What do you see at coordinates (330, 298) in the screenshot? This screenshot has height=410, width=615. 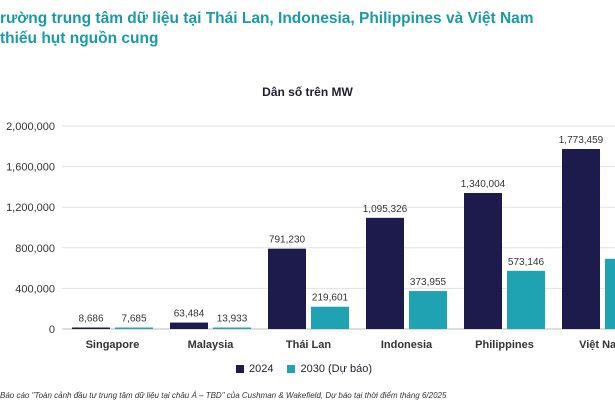 I see `data-label: 219,601` at bounding box center [330, 298].